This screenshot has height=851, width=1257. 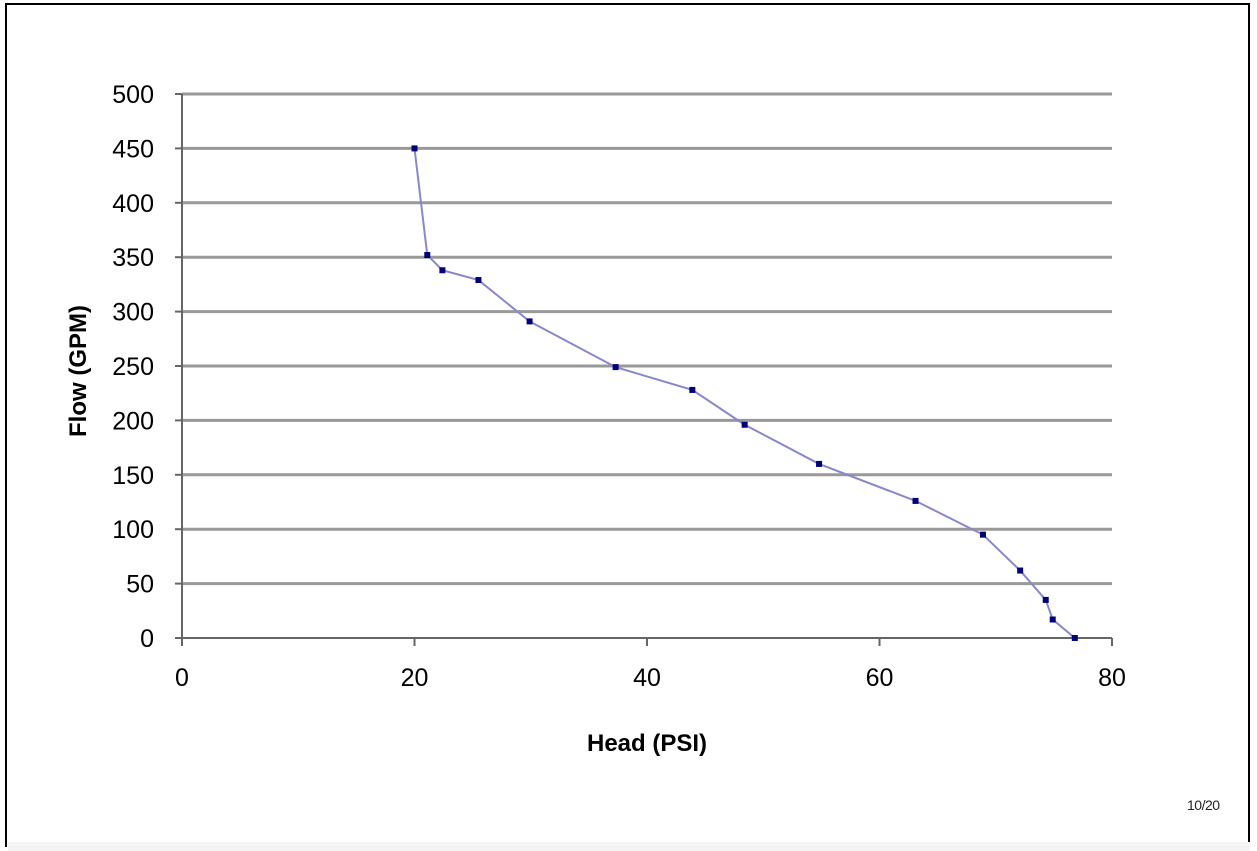 What do you see at coordinates (647, 678) in the screenshot?
I see `x-tick-label: 40` at bounding box center [647, 678].